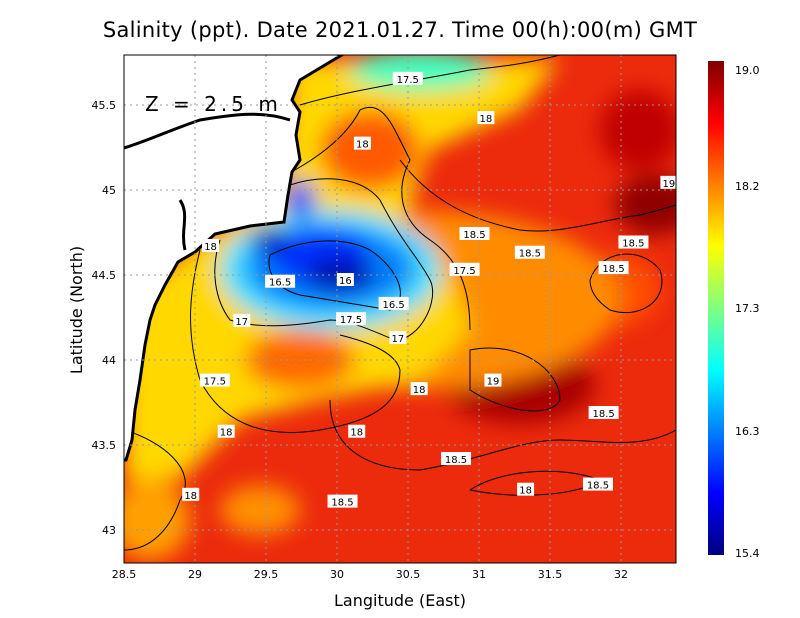 This screenshot has height=618, width=800. I want to click on y-axis-ticks: 43 43.5 44 44.5 45 45.5, so click(104, 318).